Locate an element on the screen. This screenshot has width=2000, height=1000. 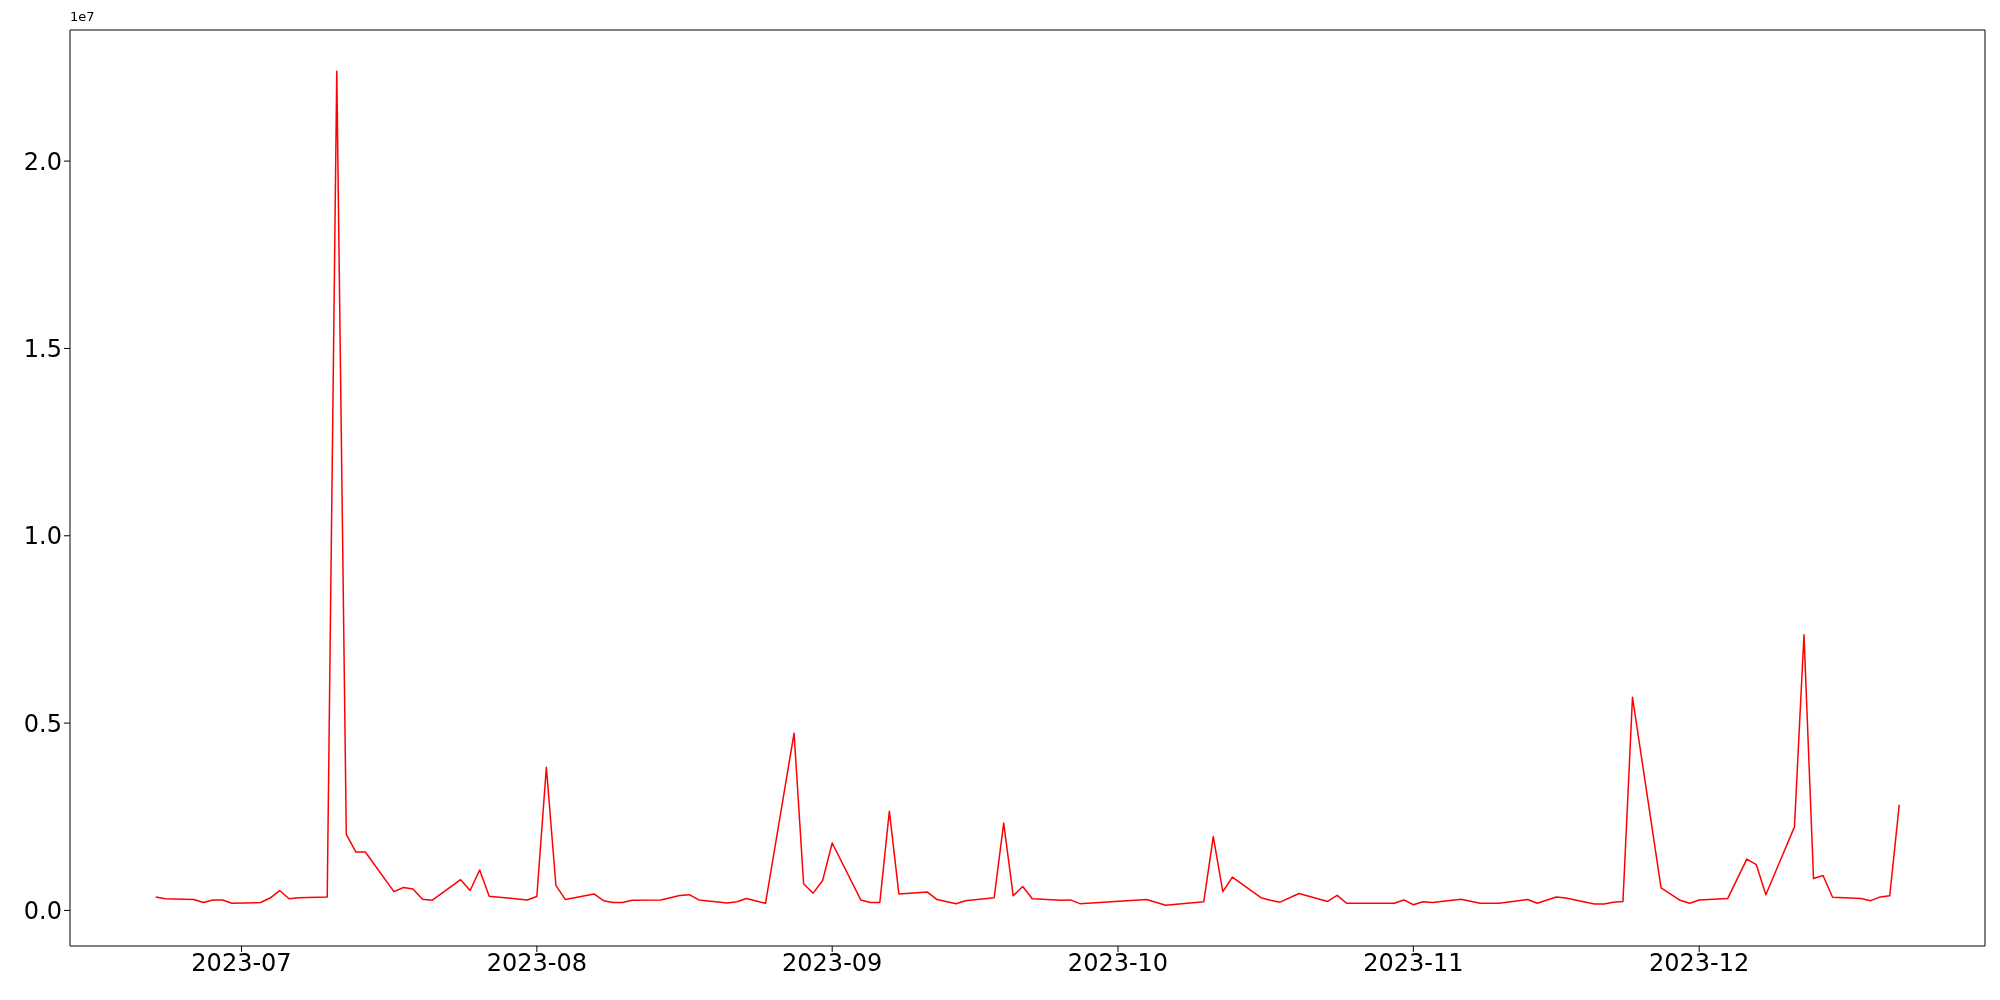
y-tick-label: 0.5 is located at coordinates (42, 723).